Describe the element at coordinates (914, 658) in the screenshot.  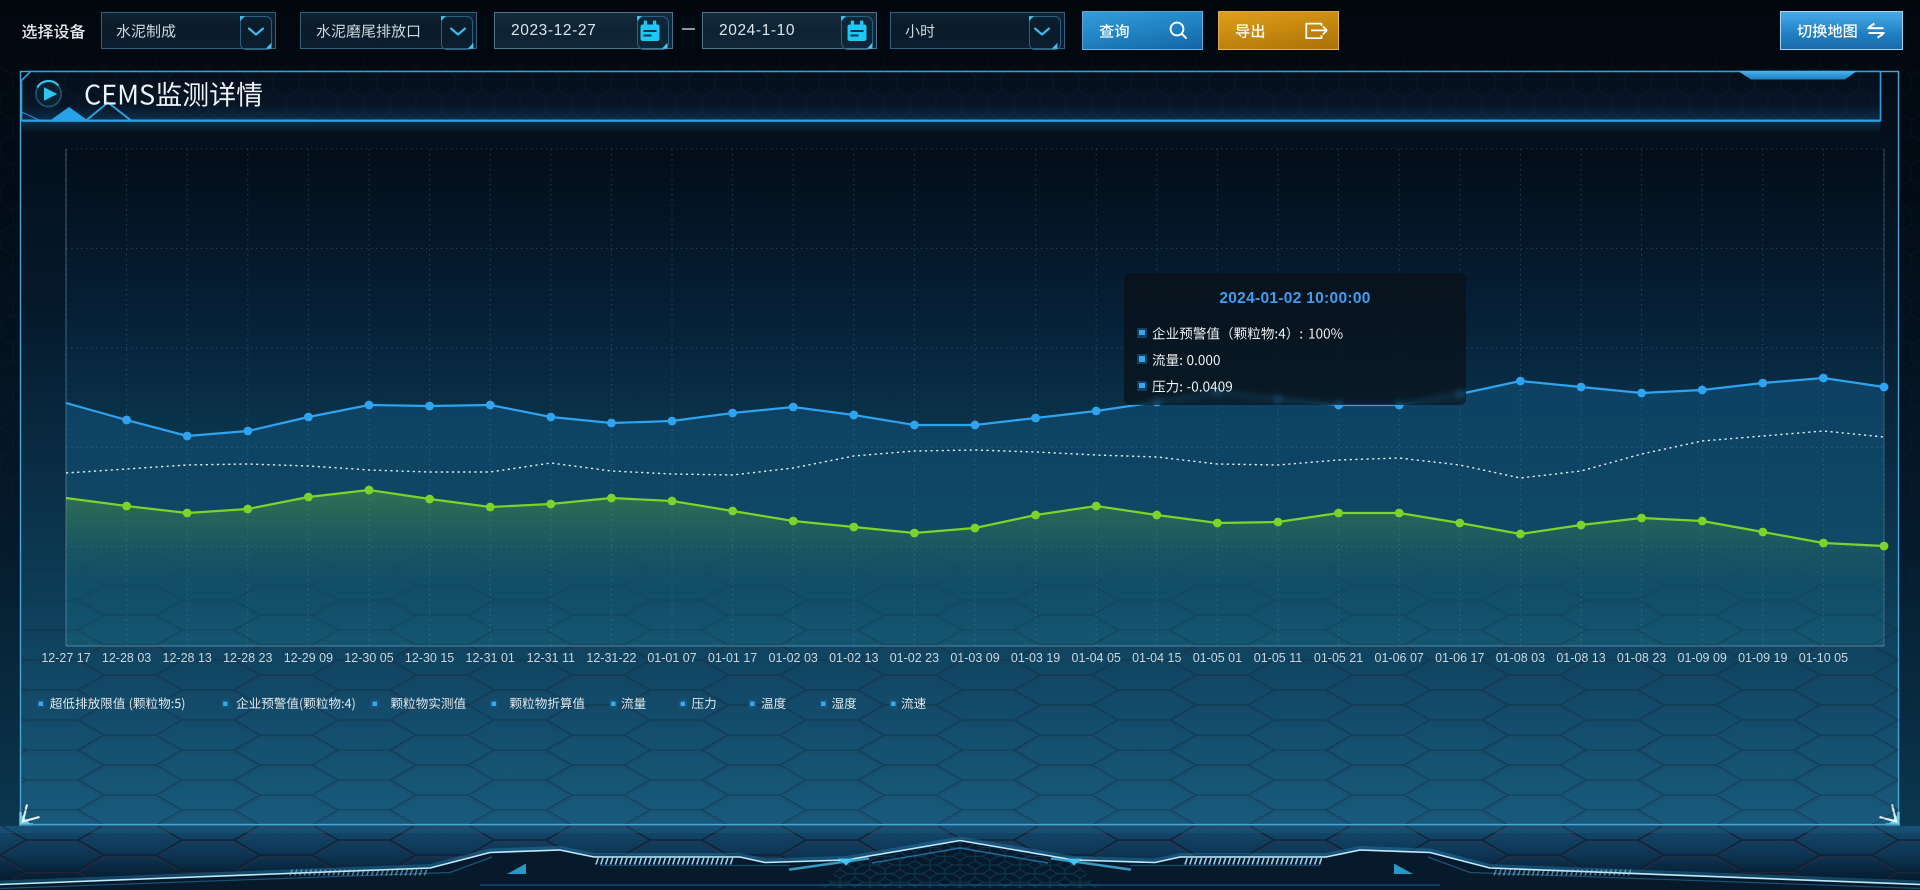
I see `svg-text: 01-02 23` at that location.